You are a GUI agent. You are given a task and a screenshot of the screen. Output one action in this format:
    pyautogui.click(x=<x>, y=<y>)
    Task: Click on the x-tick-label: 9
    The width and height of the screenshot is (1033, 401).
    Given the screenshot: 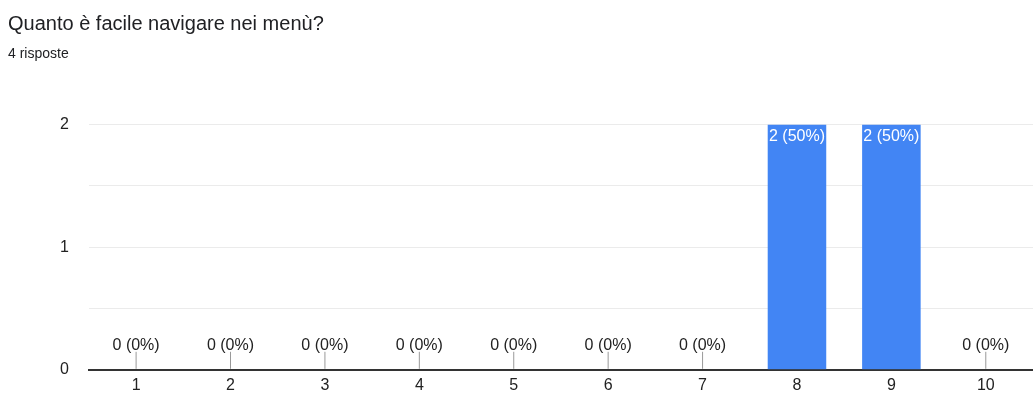 What is the action you would take?
    pyautogui.click(x=891, y=384)
    